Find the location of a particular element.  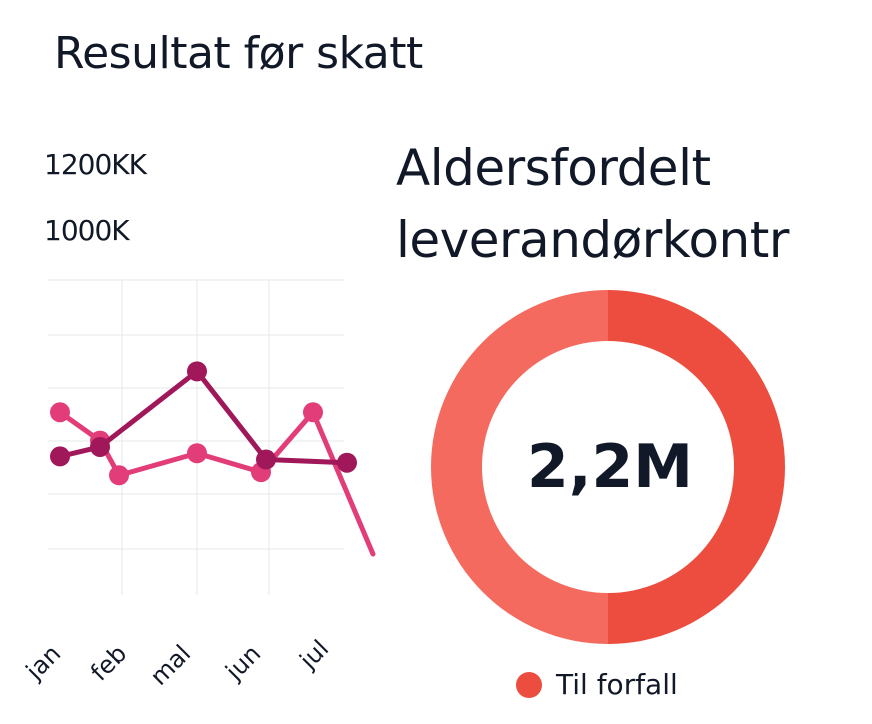

legend-label: Til forfall is located at coordinates (617, 684).